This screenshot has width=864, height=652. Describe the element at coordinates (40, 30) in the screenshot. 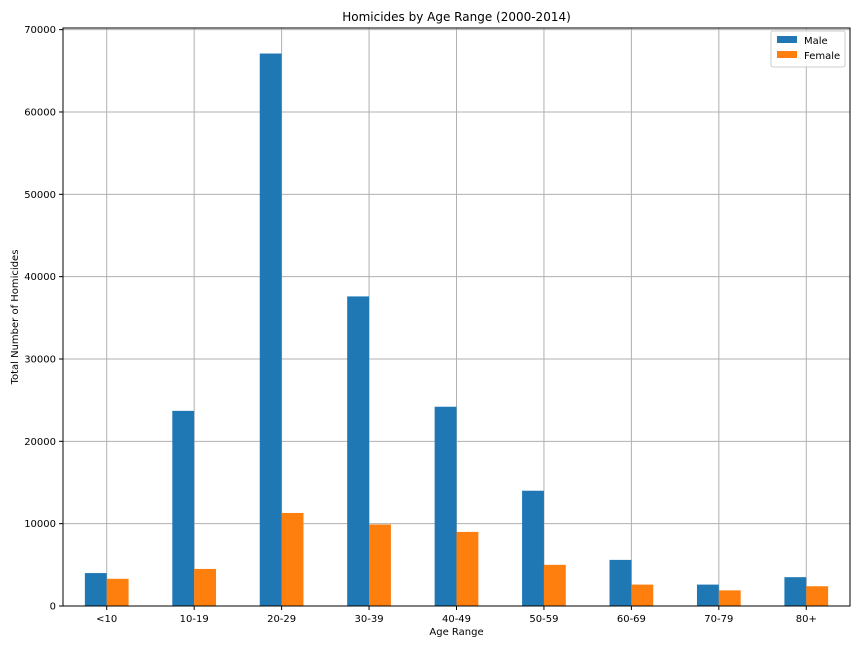

I see `y-tick-label: 70000` at that location.